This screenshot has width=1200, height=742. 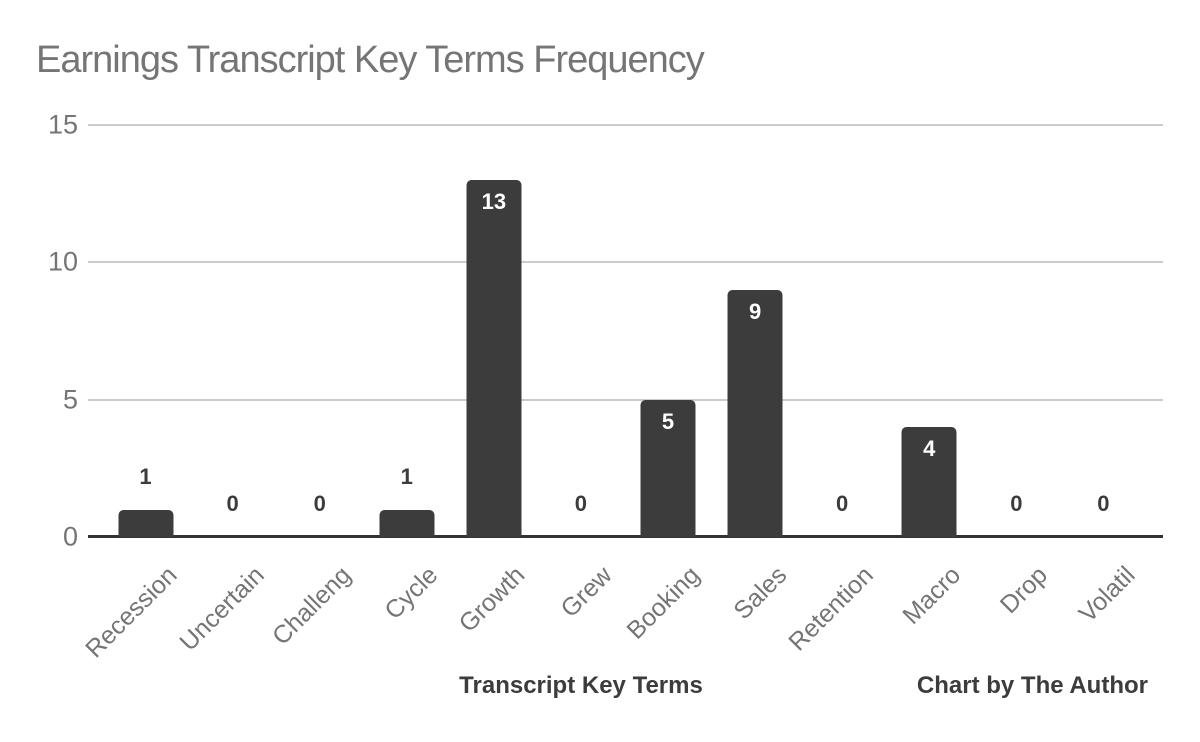 I want to click on x-tick-label: Macro, so click(x=932, y=595).